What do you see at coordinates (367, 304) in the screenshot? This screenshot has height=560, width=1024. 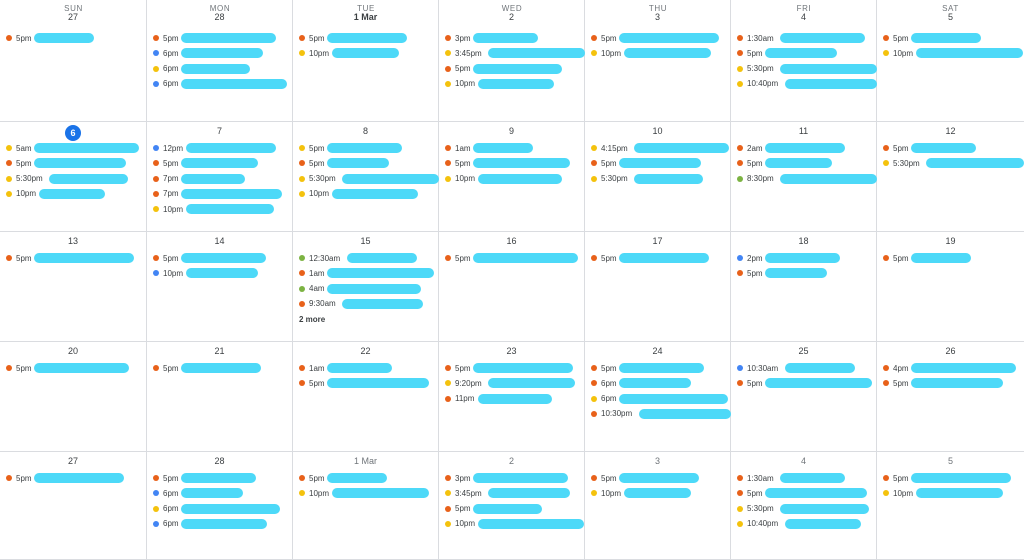 I see `calendar-event: 9:30am` at bounding box center [367, 304].